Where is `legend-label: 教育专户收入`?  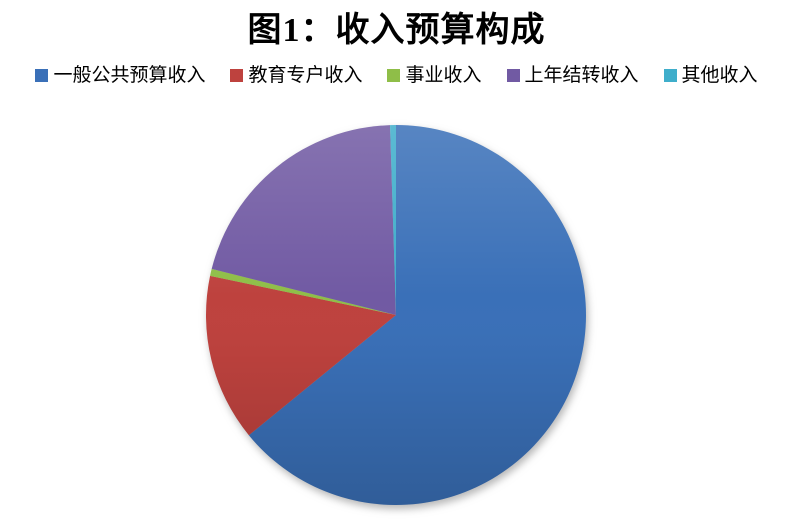
legend-label: 教育专户收入 is located at coordinates (305, 75).